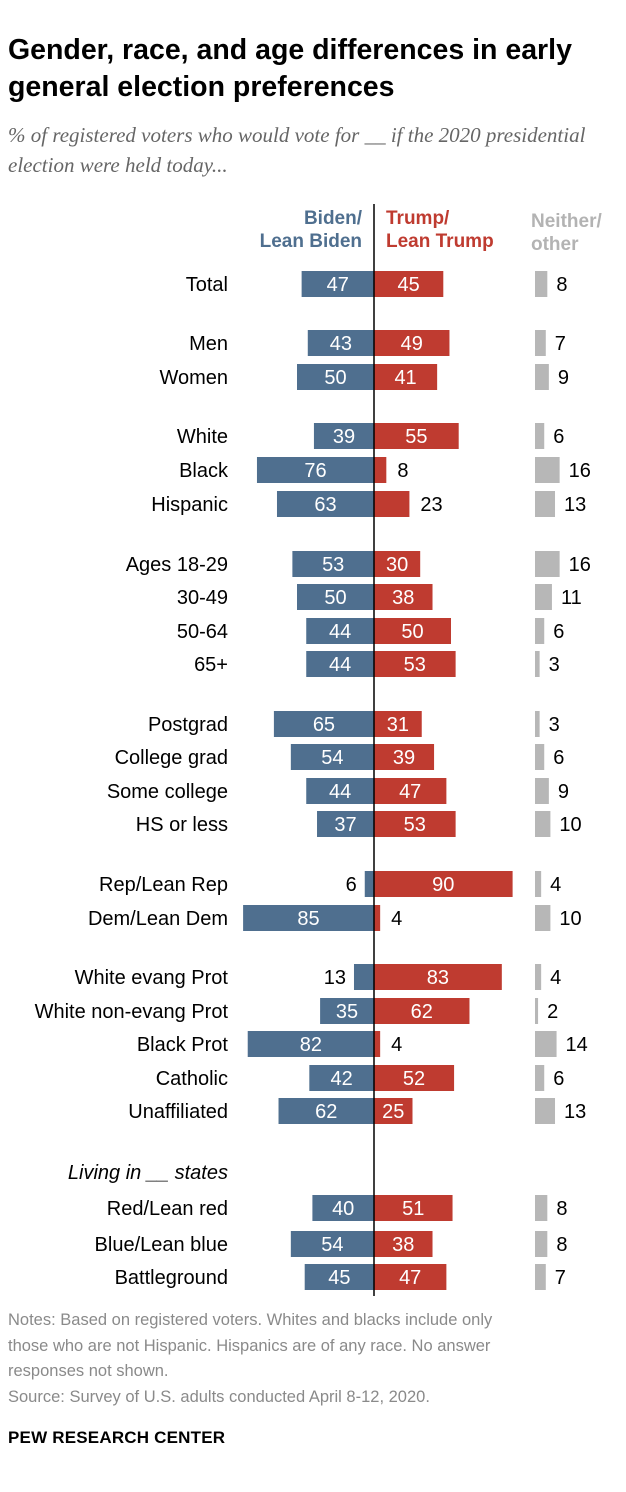 The image size is (626, 1492). I want to click on value-biden-college-grad: 54, so click(332, 758).